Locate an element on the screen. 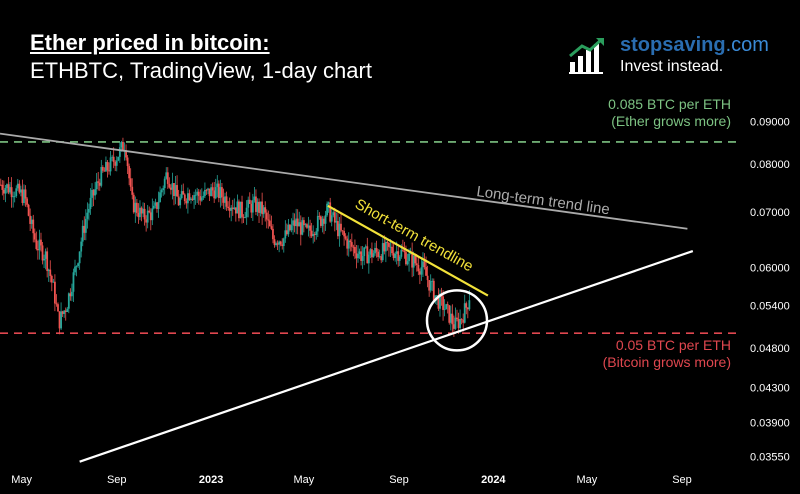  y-tick-label: 0.09000 is located at coordinates (770, 122).